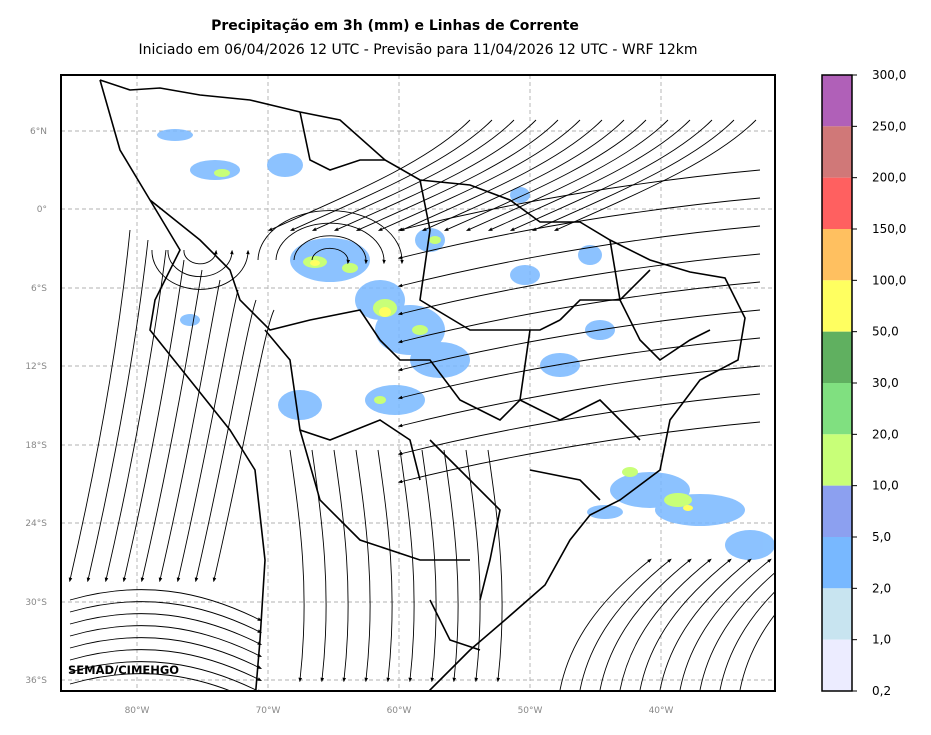 The image size is (931, 735). Describe the element at coordinates (42, 210) in the screenshot. I see `latitude-label: 0°` at that location.